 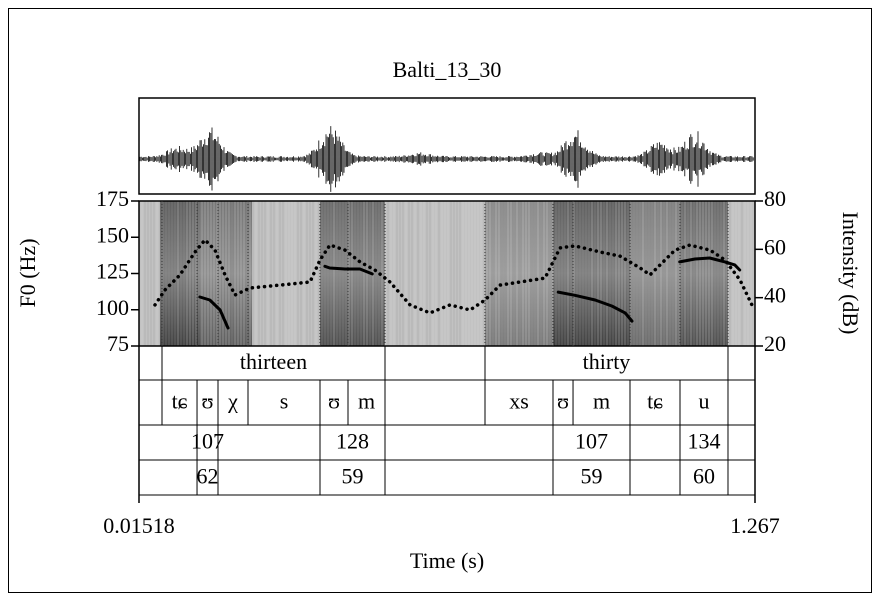 What do you see at coordinates (208, 476) in the screenshot?
I see `tier-label: 62` at bounding box center [208, 476].